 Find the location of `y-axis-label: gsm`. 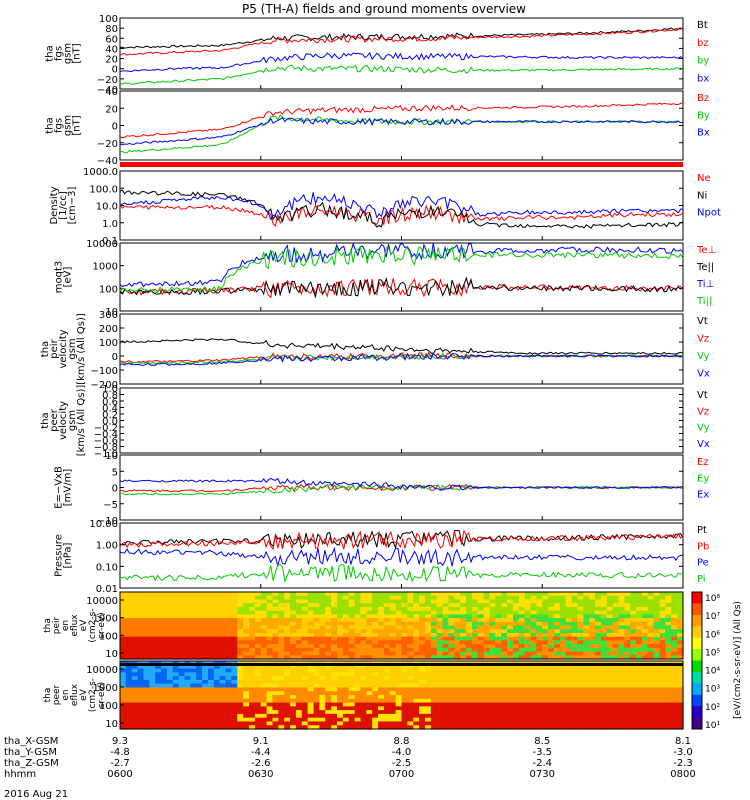

y-axis-label: gsm is located at coordinates (72, 420).